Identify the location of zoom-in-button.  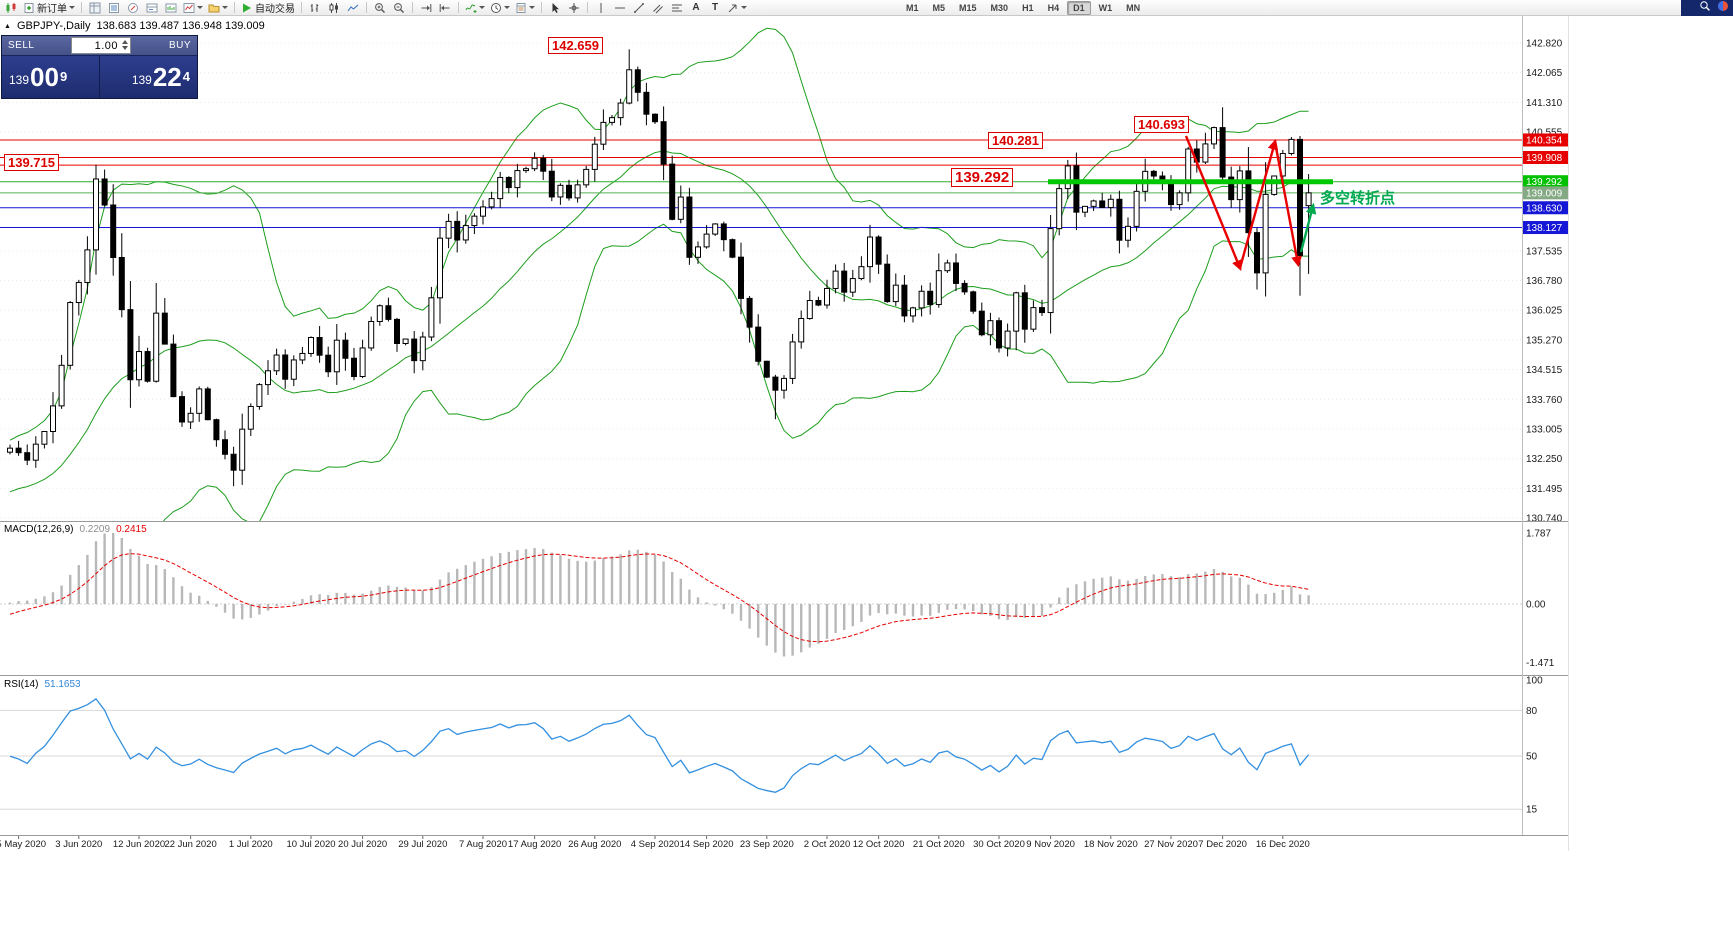
(380, 8).